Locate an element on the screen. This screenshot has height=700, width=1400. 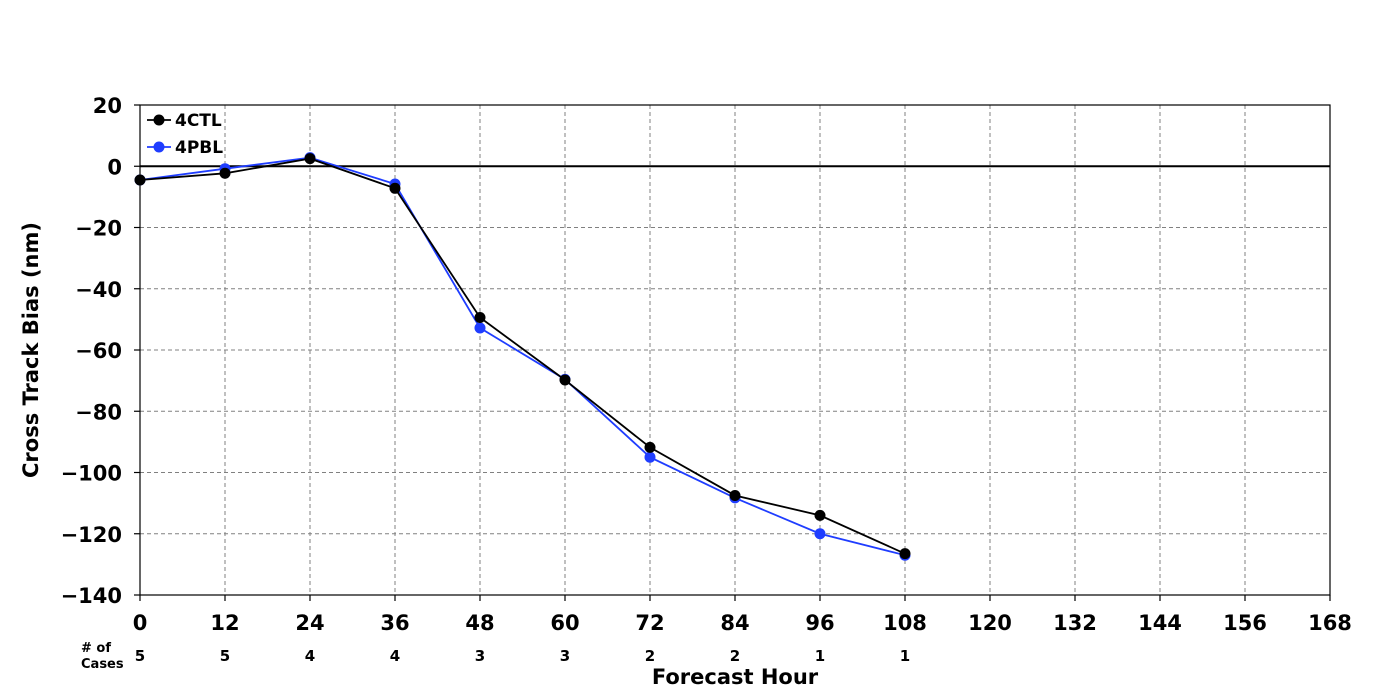
legend-marker-4pbl is located at coordinates (159, 147).